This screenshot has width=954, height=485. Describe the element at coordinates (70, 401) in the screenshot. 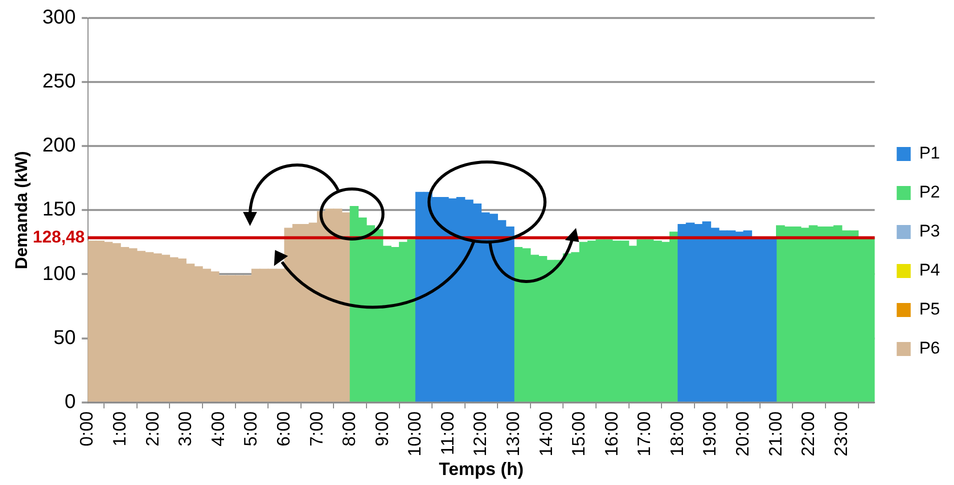

I see `y-tick-label: 0` at that location.